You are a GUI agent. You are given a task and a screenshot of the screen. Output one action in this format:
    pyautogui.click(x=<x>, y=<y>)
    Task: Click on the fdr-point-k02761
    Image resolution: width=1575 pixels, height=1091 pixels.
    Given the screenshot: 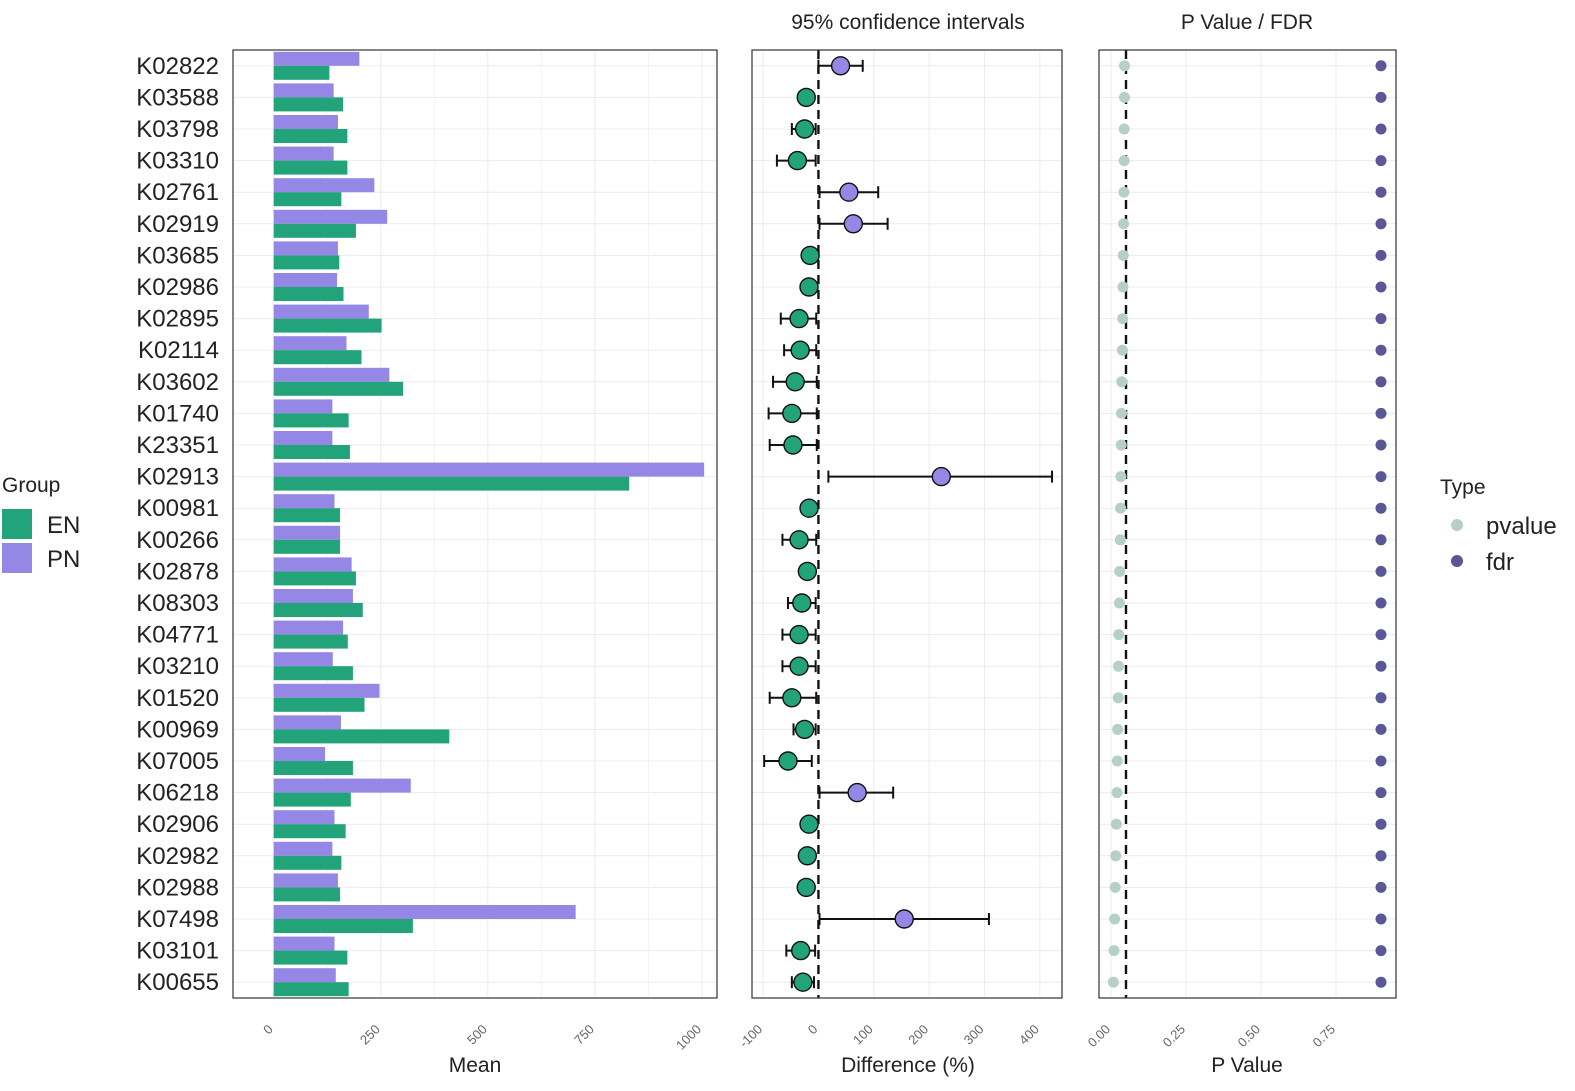 What is the action you would take?
    pyautogui.click(x=1381, y=192)
    